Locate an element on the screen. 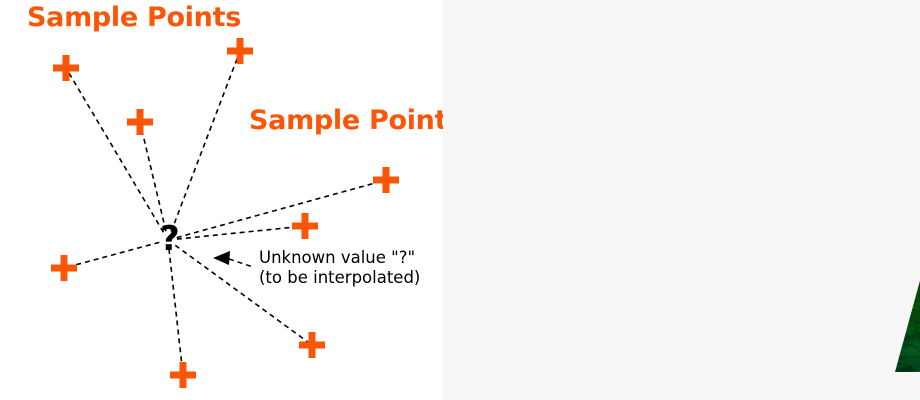 The height and width of the screenshot is (400, 920). terrain-image is located at coordinates (903, 200).